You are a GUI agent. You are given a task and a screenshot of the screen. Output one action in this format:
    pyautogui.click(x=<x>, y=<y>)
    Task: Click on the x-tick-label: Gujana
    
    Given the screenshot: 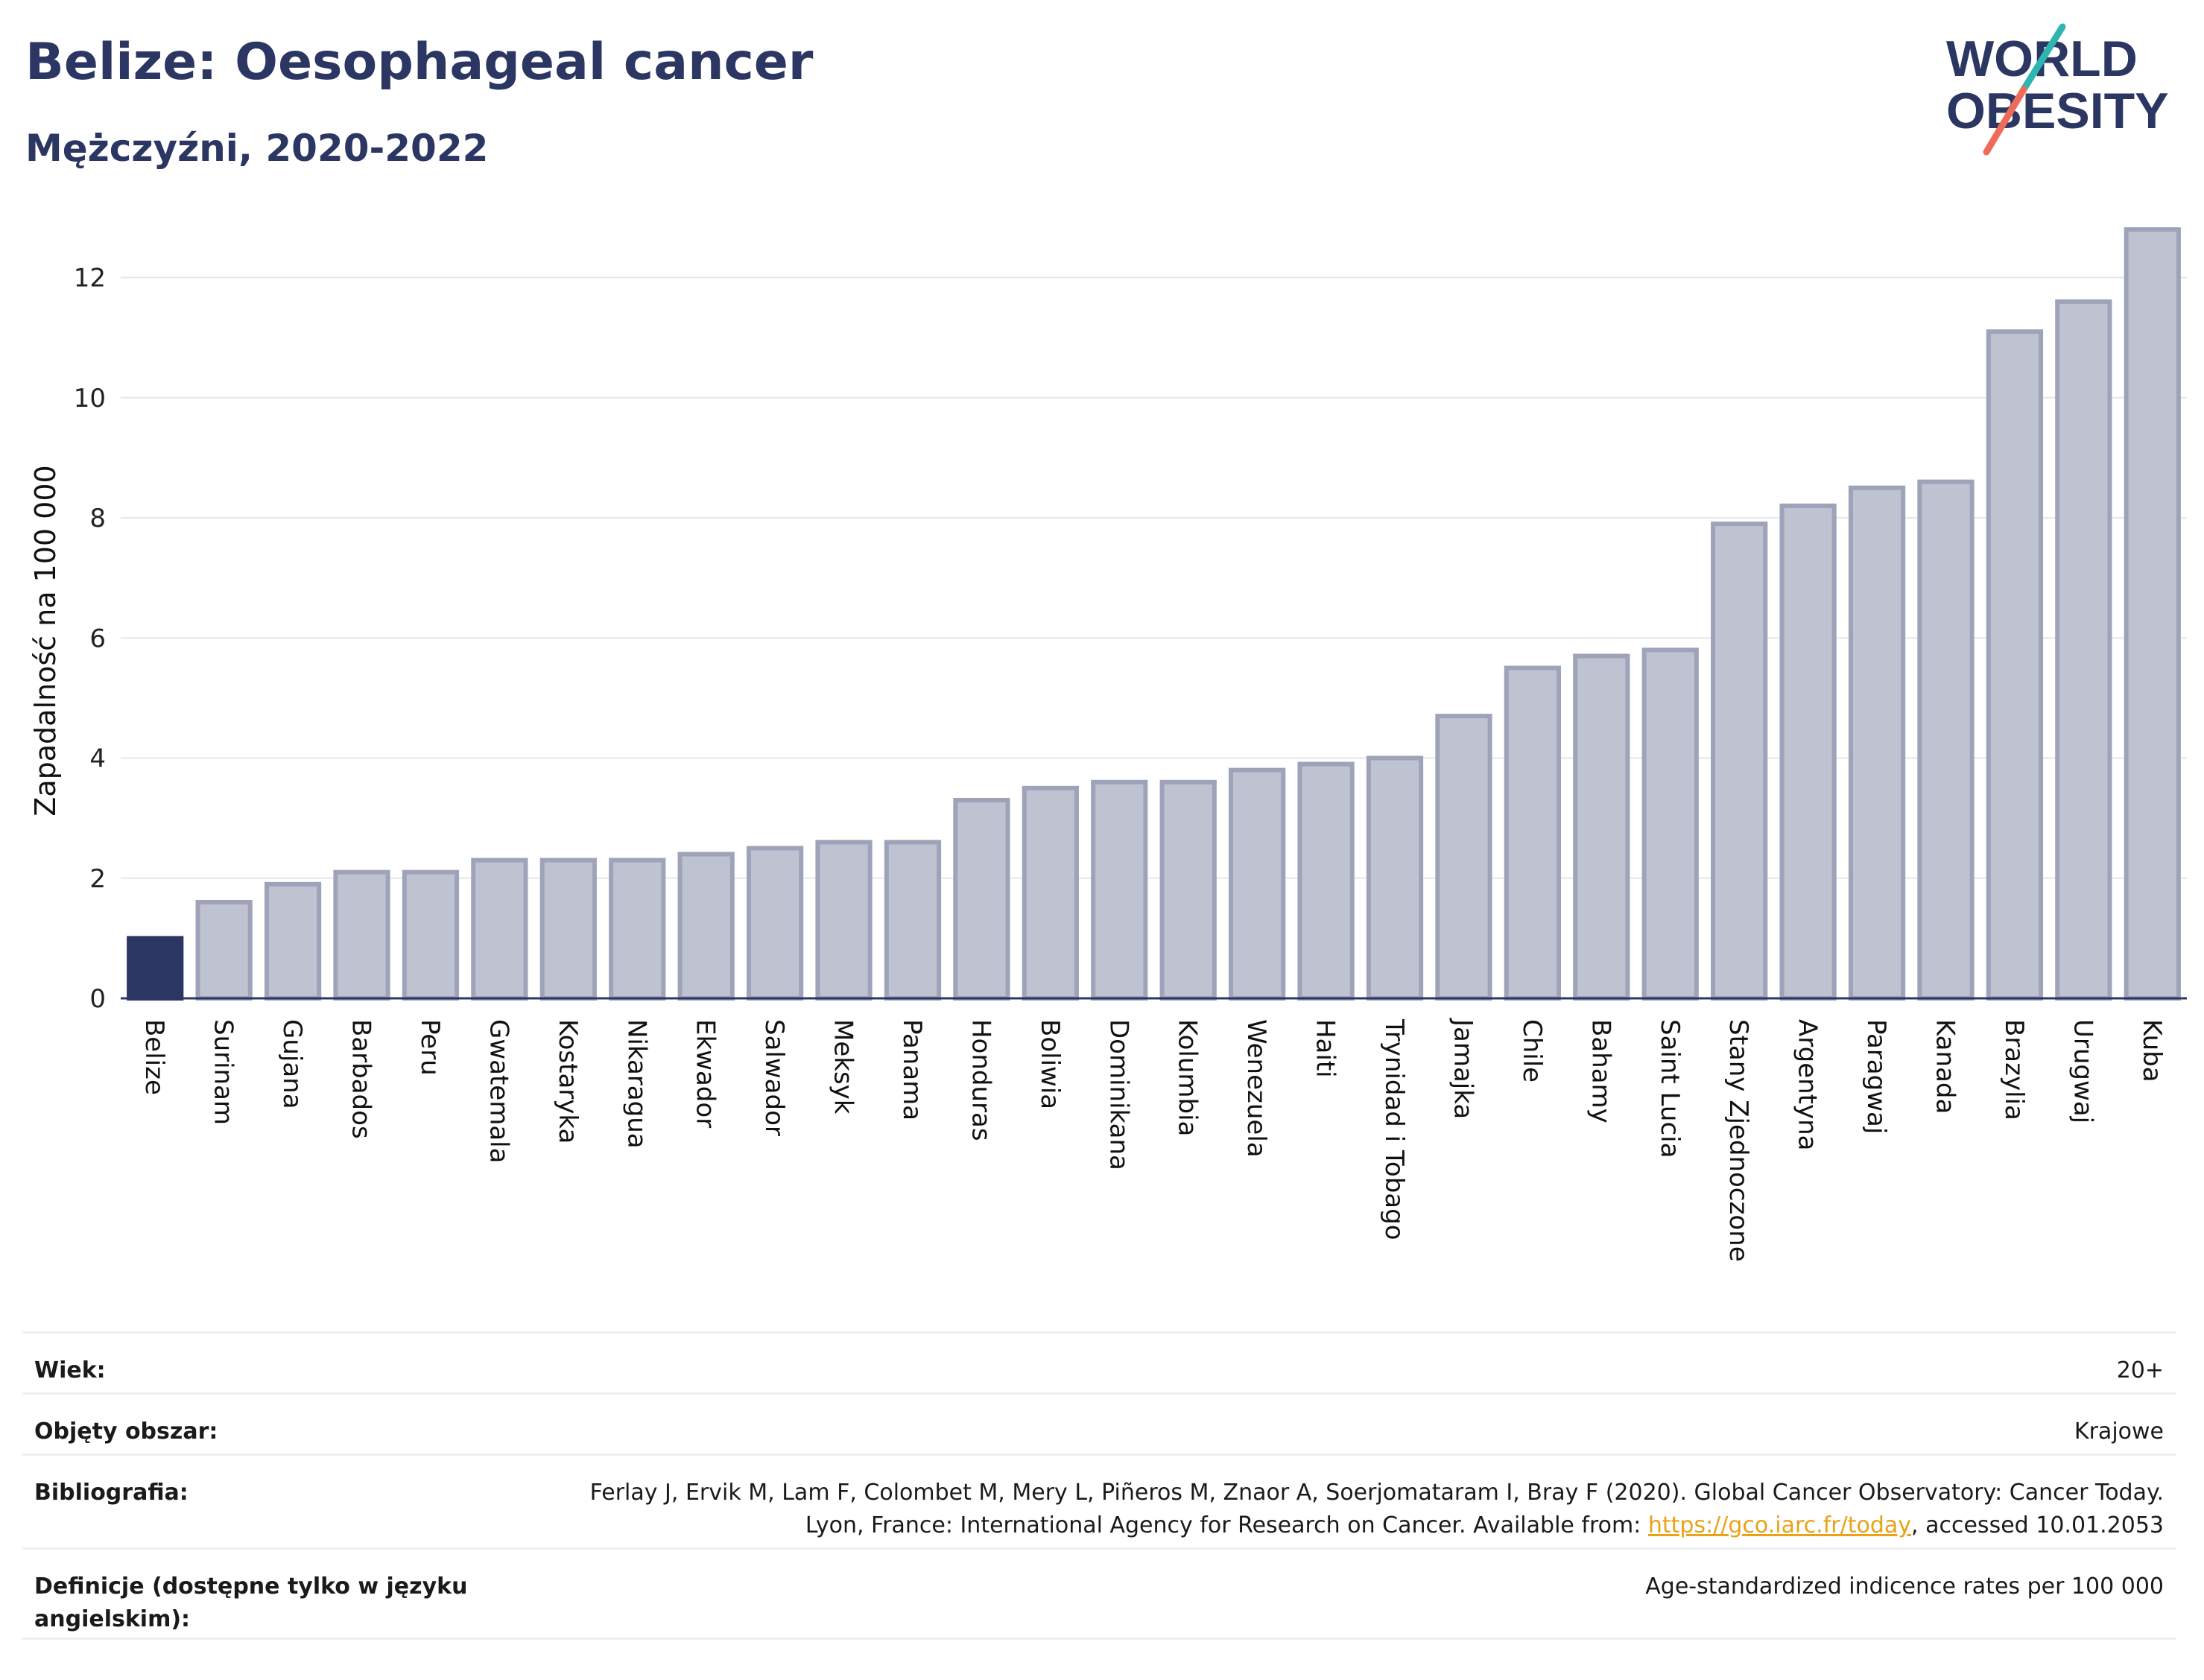 What is the action you would take?
    pyautogui.click(x=292, y=1064)
    